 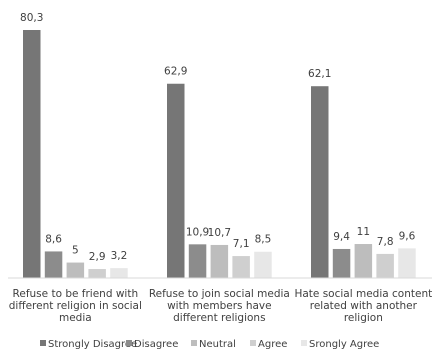 What do you see at coordinates (341, 263) in the screenshot?
I see `bar-3-disagree` at bounding box center [341, 263].